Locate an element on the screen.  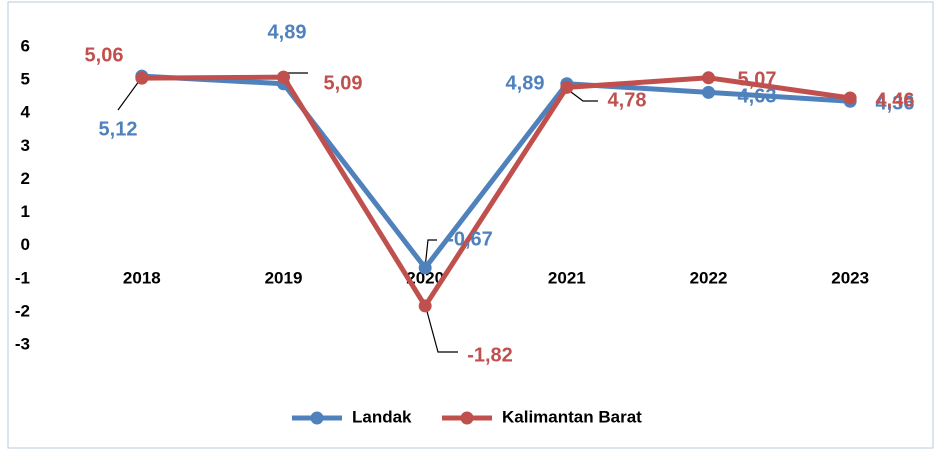
legend-label: Kalimantan Barat is located at coordinates (572, 416).